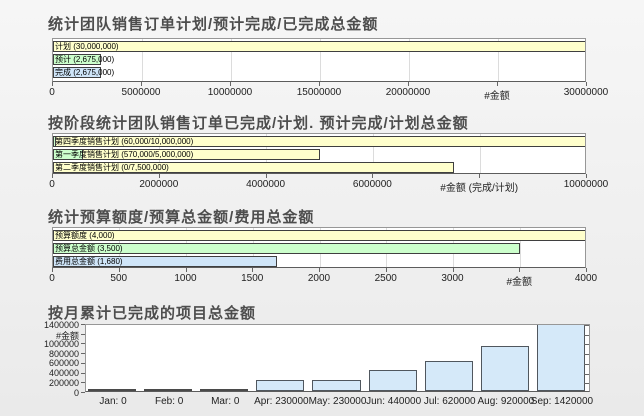  What do you see at coordinates (63, 382) in the screenshot?
I see `y-tick-label: 200000` at bounding box center [63, 382].